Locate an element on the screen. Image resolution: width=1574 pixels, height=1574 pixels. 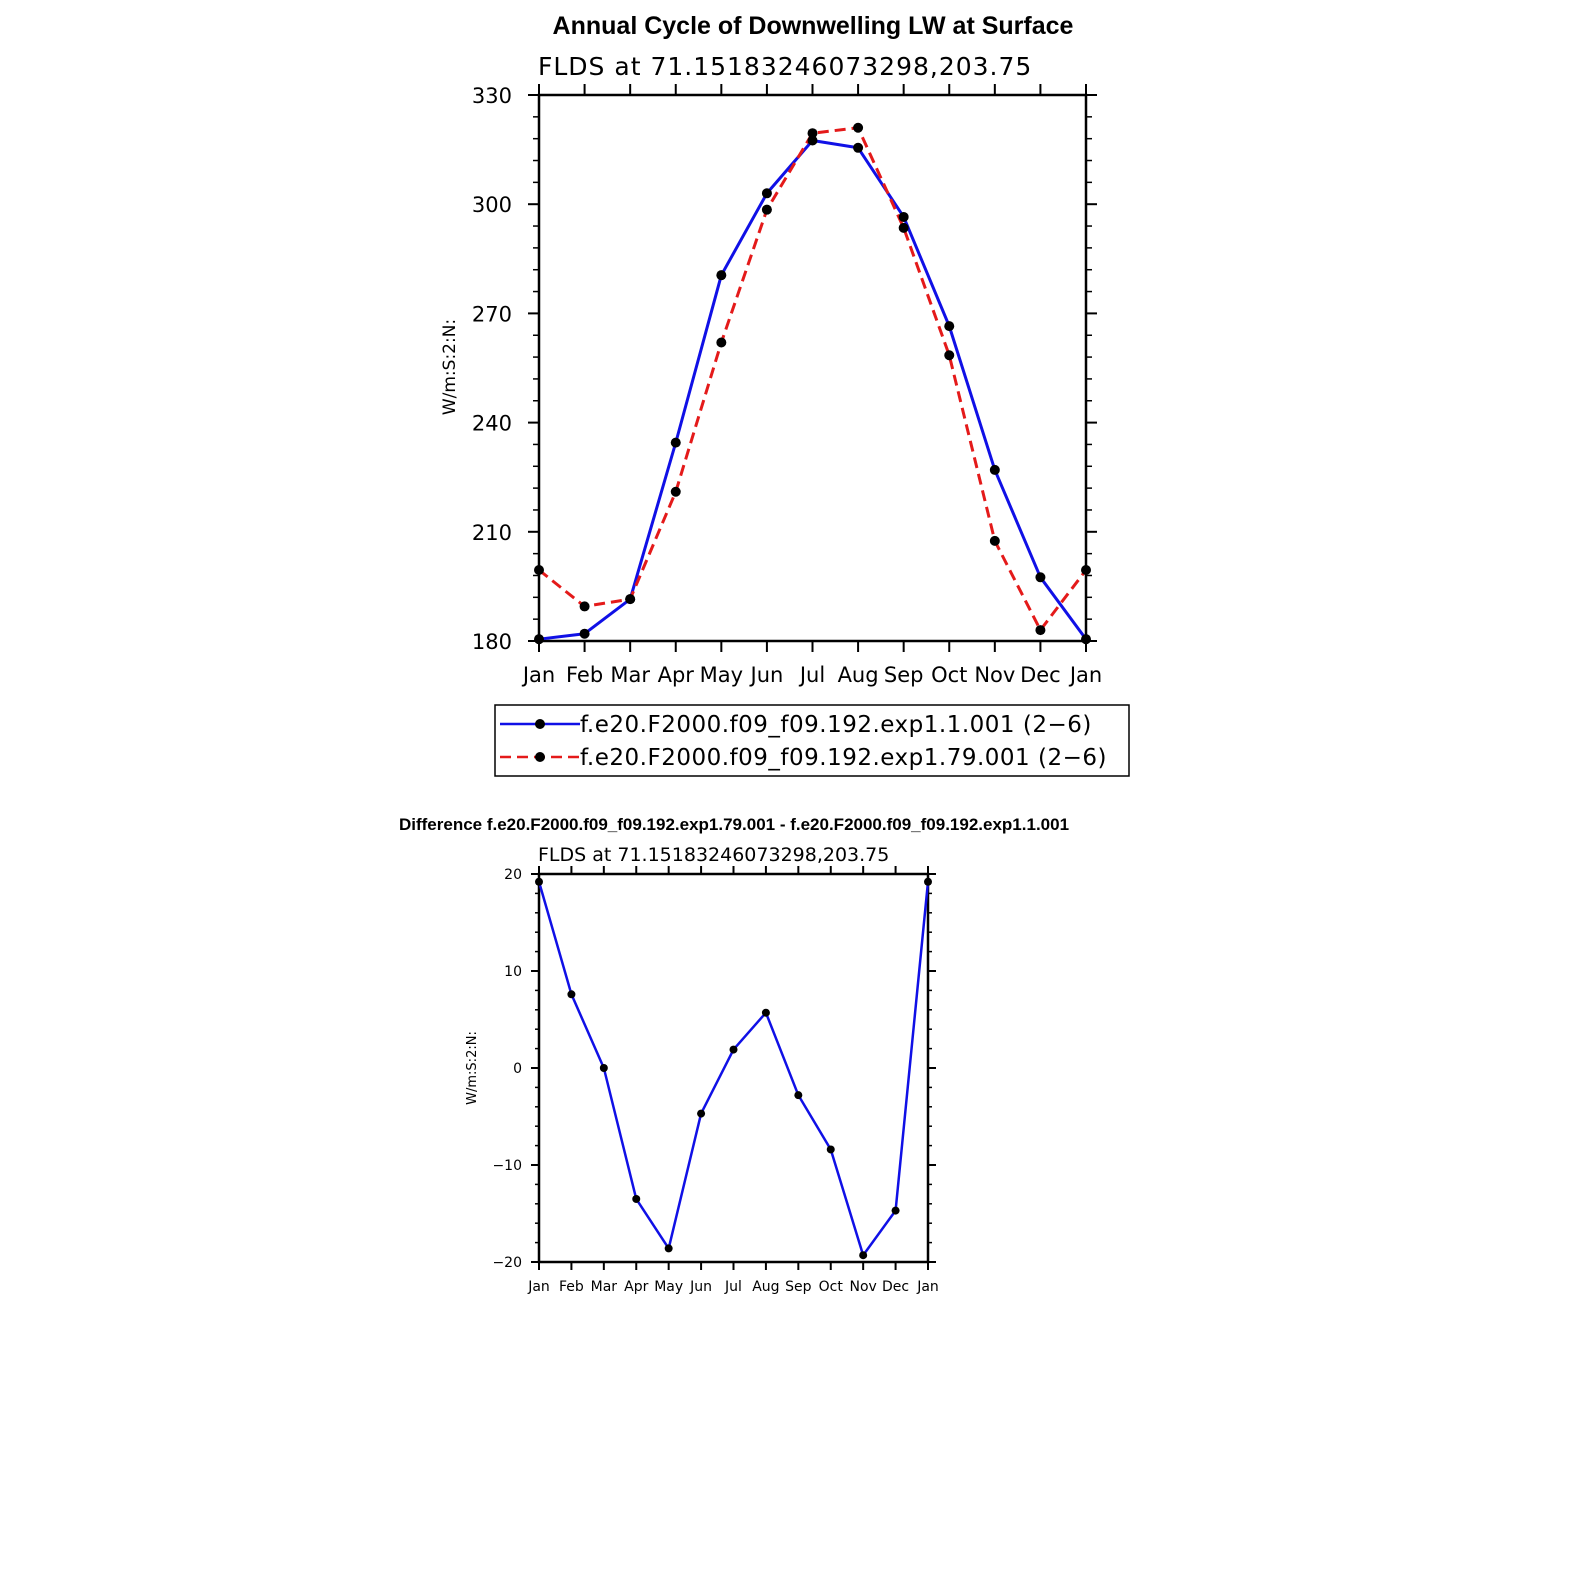
legend-label-series-1: f.e20.F2000.f09_f09.192.exp1.1.001 (2−6) is located at coordinates (836, 725).